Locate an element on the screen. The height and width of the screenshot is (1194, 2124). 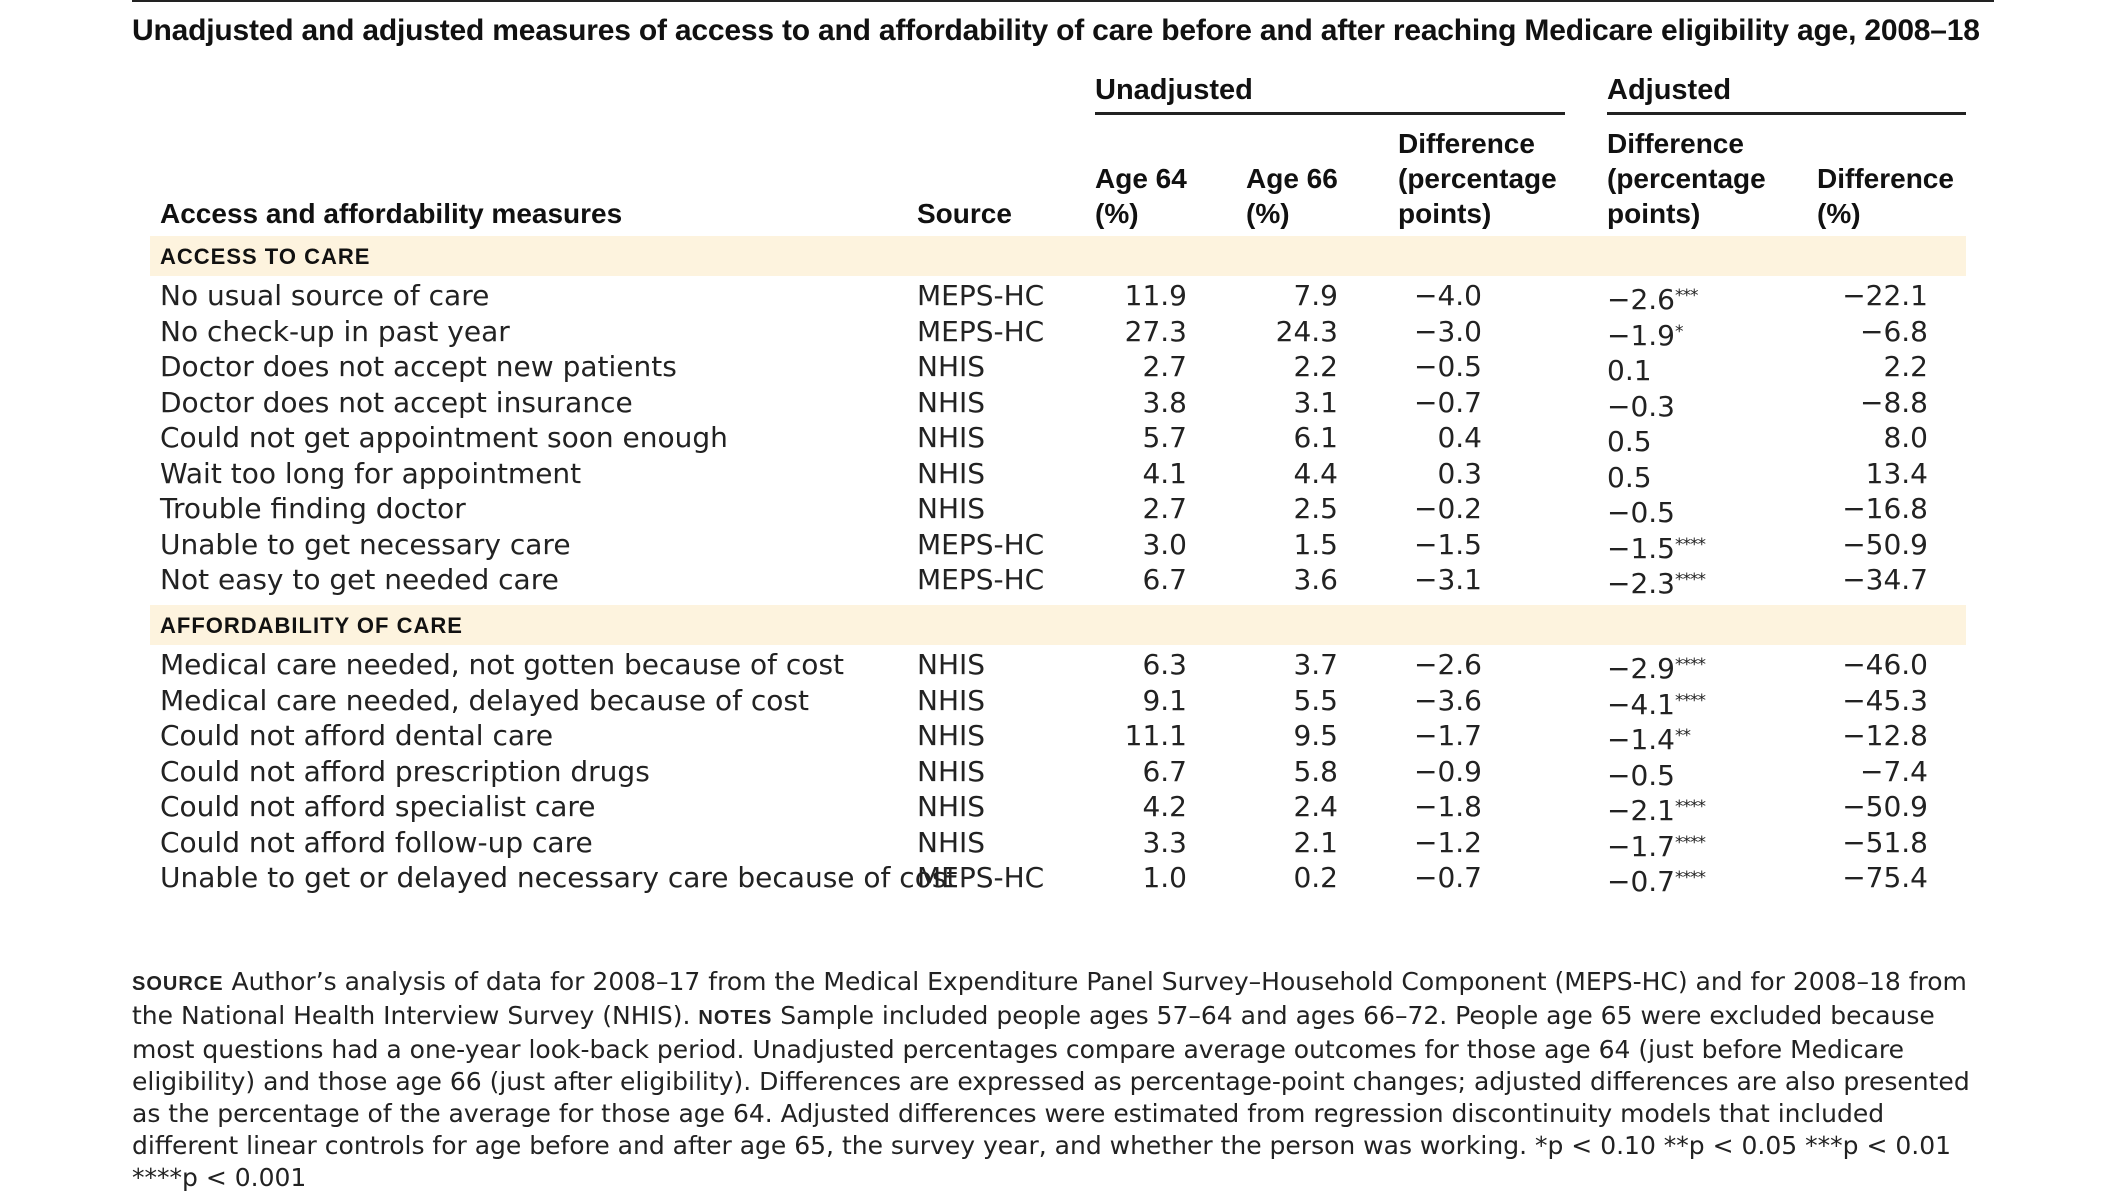
adjusted-percent-cell: −12.8 is located at coordinates (1885, 735).